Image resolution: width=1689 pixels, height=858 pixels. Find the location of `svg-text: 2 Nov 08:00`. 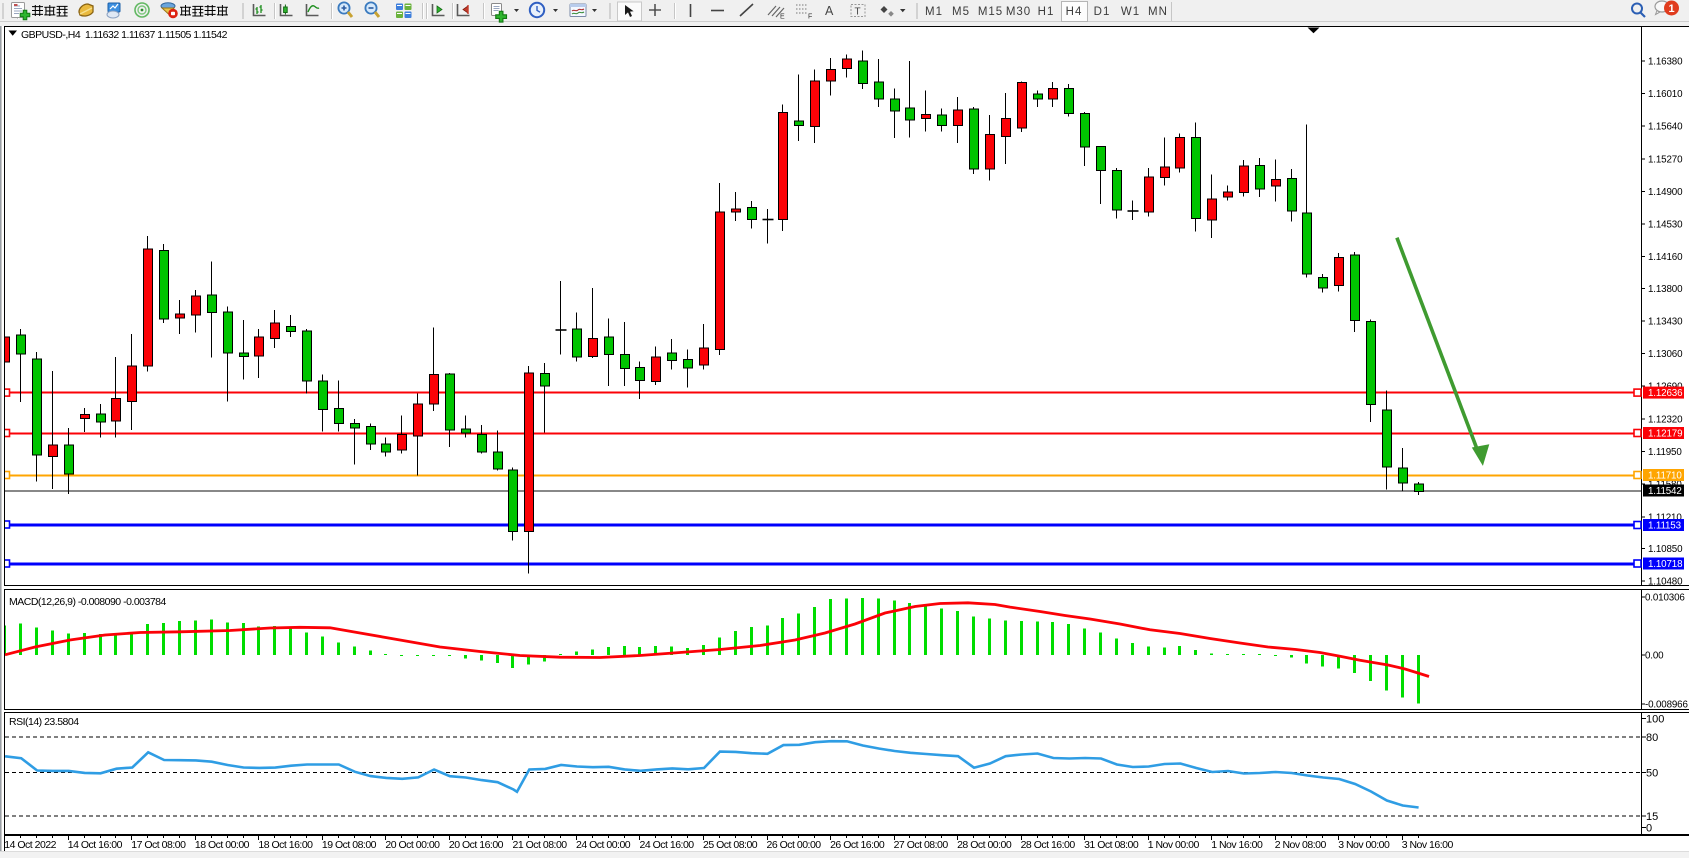

svg-text: 2 Nov 08:00 is located at coordinates (1301, 845).